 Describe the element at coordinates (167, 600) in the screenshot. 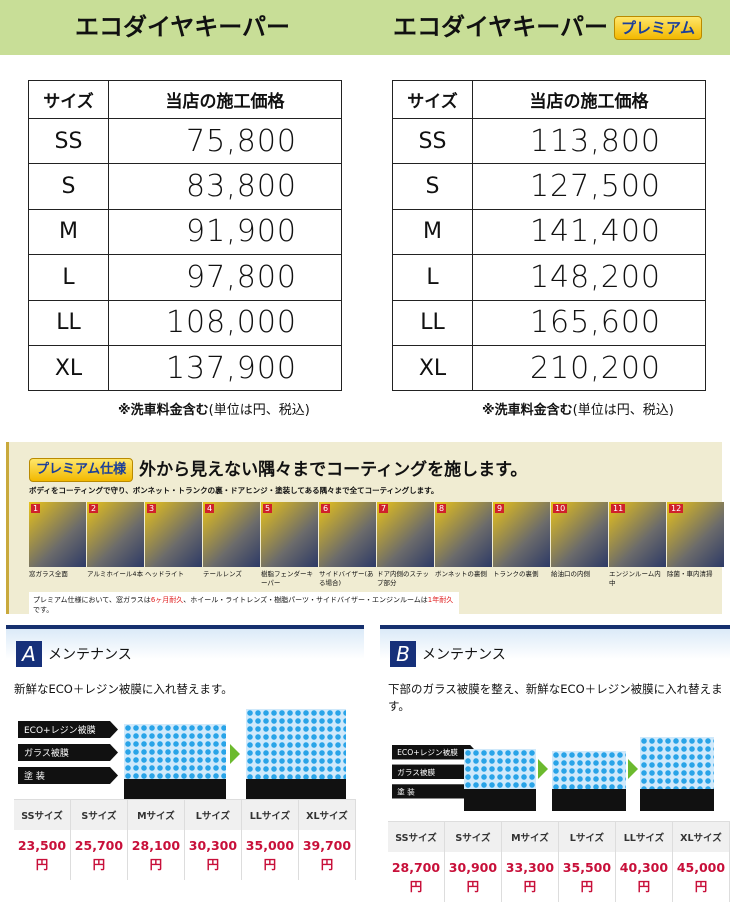

I see `fn-red1: 6ヶ月耐久` at that location.